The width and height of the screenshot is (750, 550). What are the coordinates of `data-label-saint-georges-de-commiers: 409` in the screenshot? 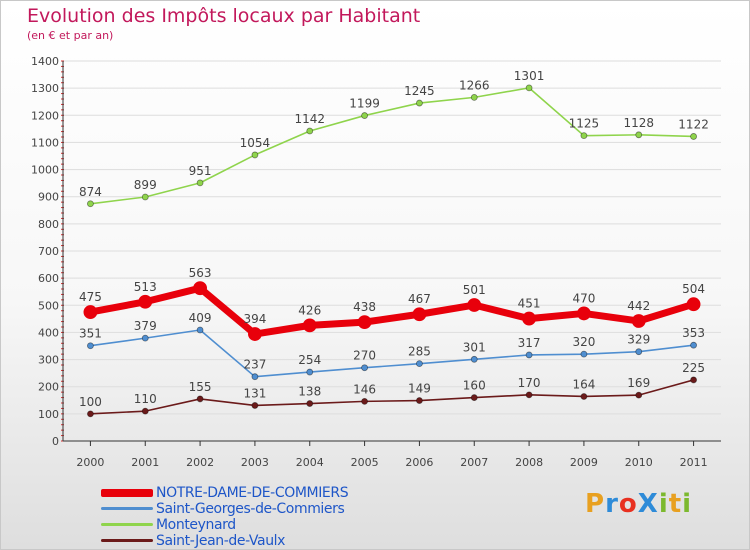 It's located at (200, 318).